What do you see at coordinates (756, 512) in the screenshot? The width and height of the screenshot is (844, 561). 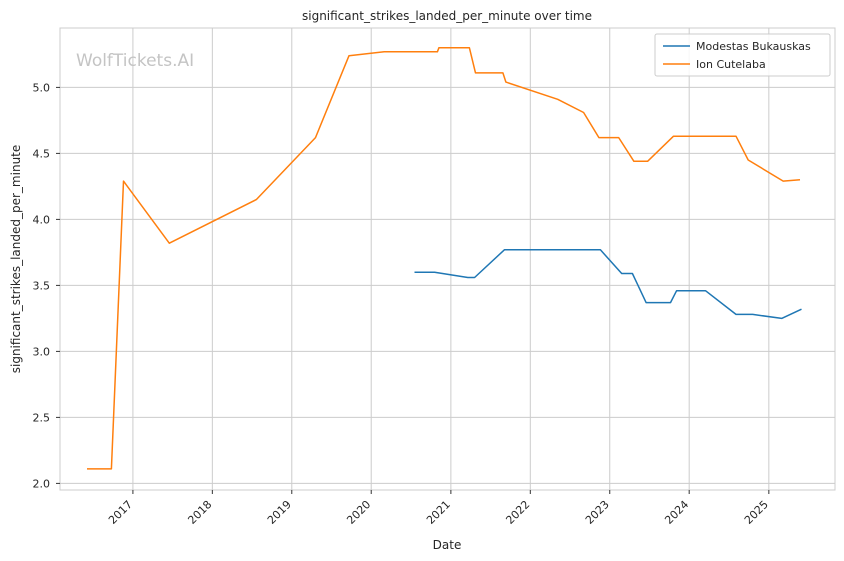 I see `x-tick-label: 2025` at bounding box center [756, 512].